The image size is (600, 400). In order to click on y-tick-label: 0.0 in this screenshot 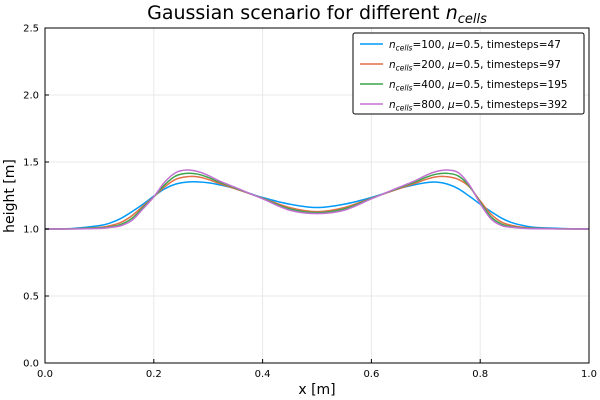, I will do `click(31, 364)`.